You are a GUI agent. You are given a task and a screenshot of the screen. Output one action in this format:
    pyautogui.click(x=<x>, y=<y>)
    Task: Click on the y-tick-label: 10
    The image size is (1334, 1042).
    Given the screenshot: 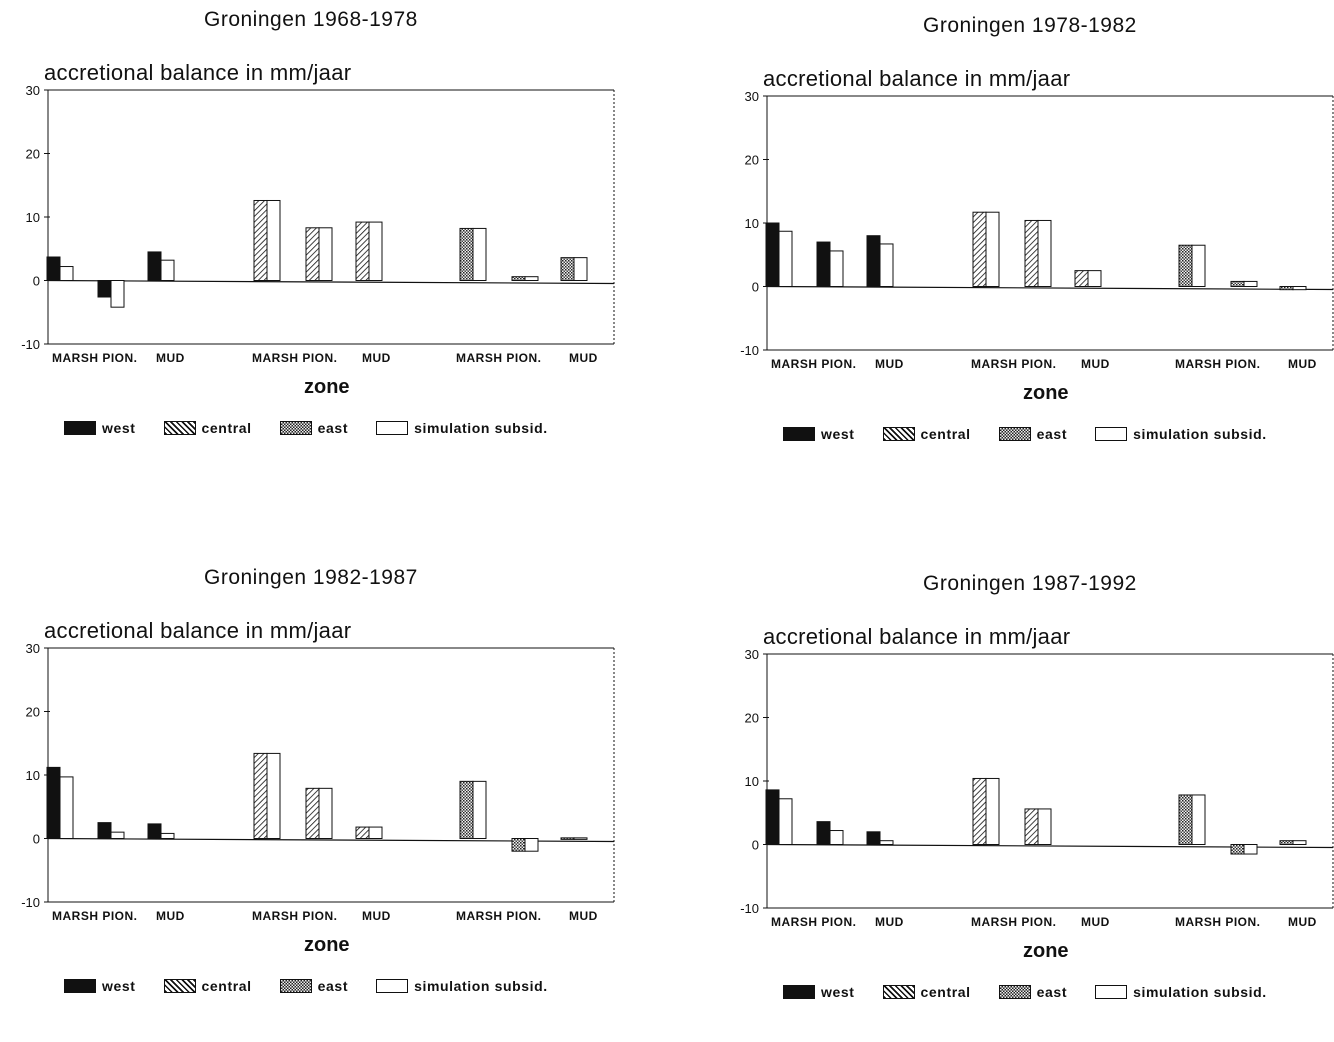 What is the action you would take?
    pyautogui.click(x=752, y=223)
    